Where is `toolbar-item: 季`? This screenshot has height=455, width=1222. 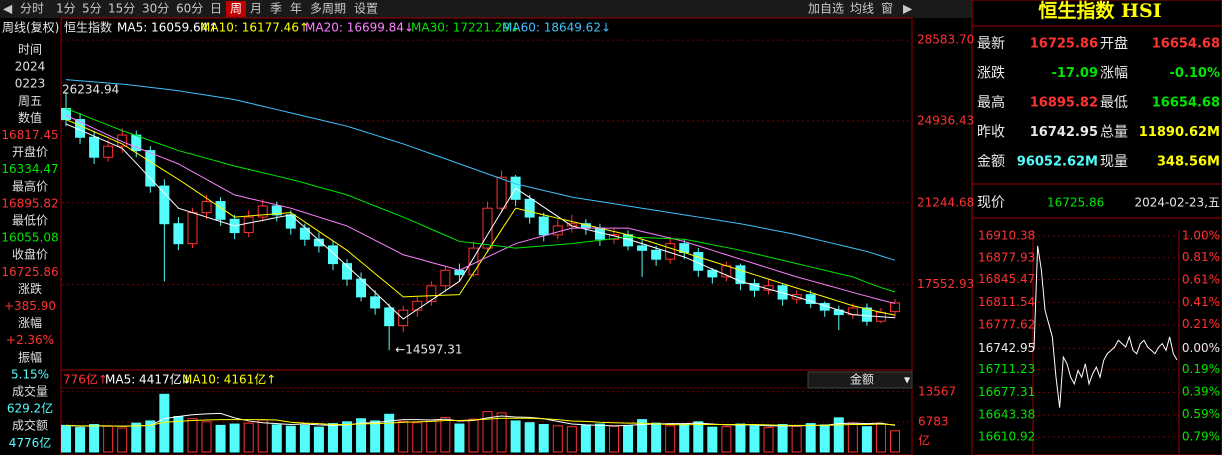
toolbar-item: 季 is located at coordinates (276, 9).